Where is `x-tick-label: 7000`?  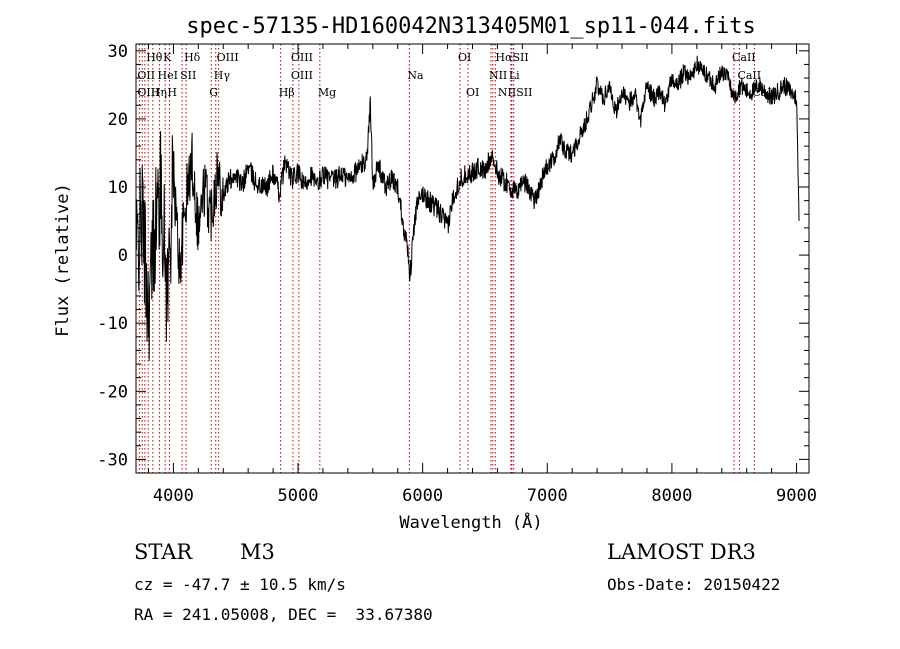 x-tick-label: 7000 is located at coordinates (547, 496).